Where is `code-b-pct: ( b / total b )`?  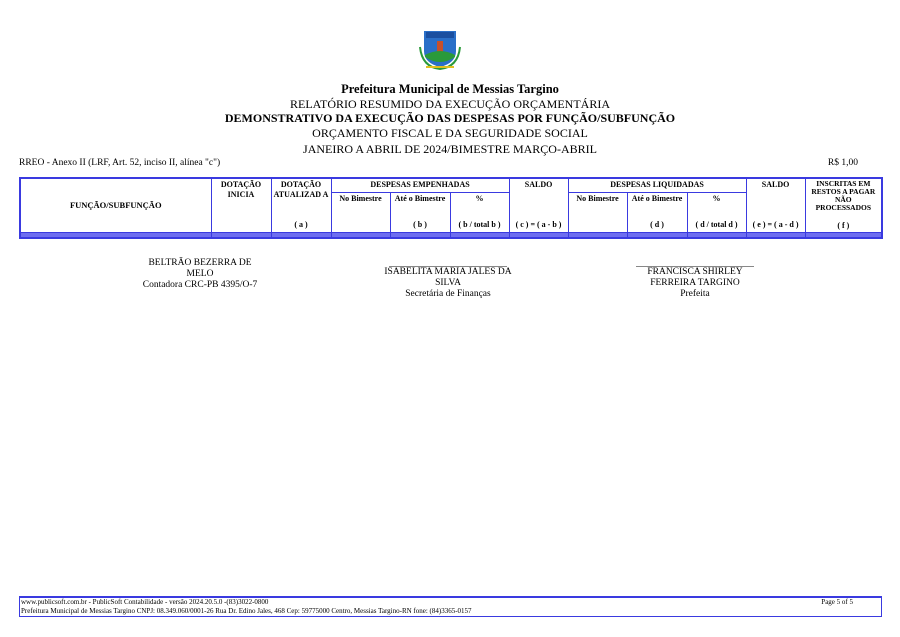 code-b-pct: ( b / total b ) is located at coordinates (479, 224).